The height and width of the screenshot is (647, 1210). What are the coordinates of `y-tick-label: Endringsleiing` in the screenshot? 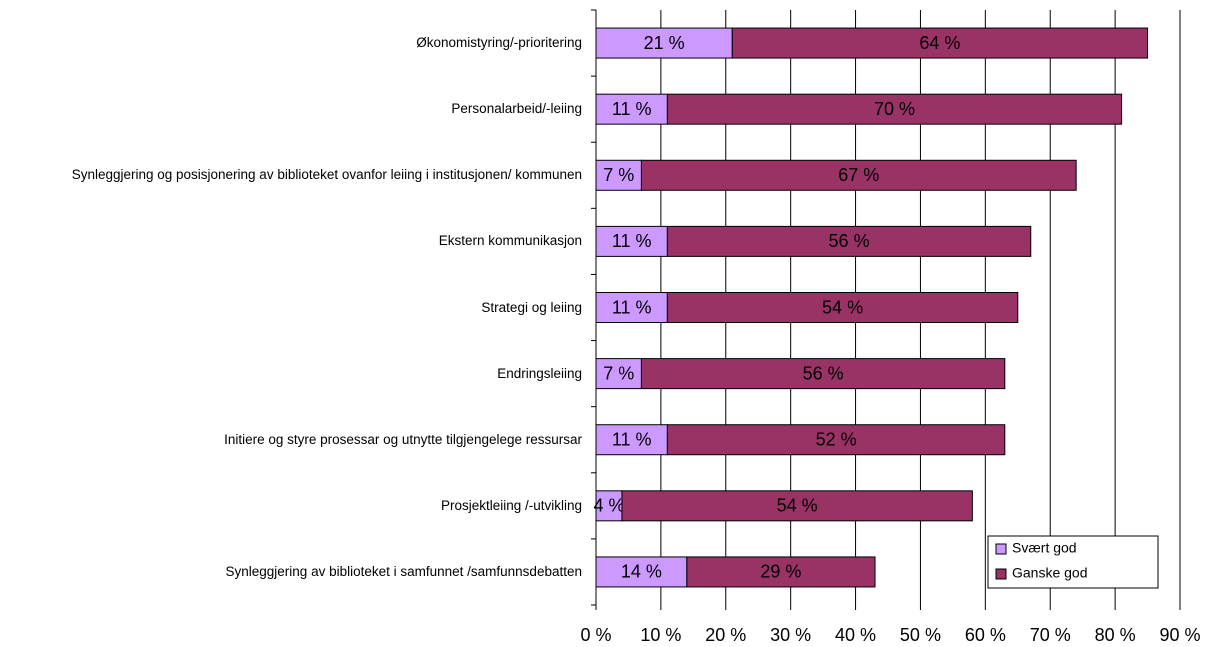 It's located at (539, 373).